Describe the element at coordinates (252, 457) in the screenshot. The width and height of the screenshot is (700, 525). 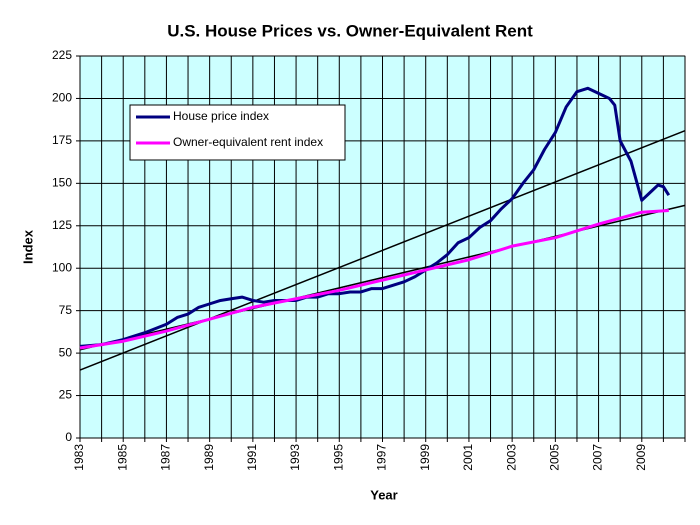
I see `x-tick-label: 1991` at that location.